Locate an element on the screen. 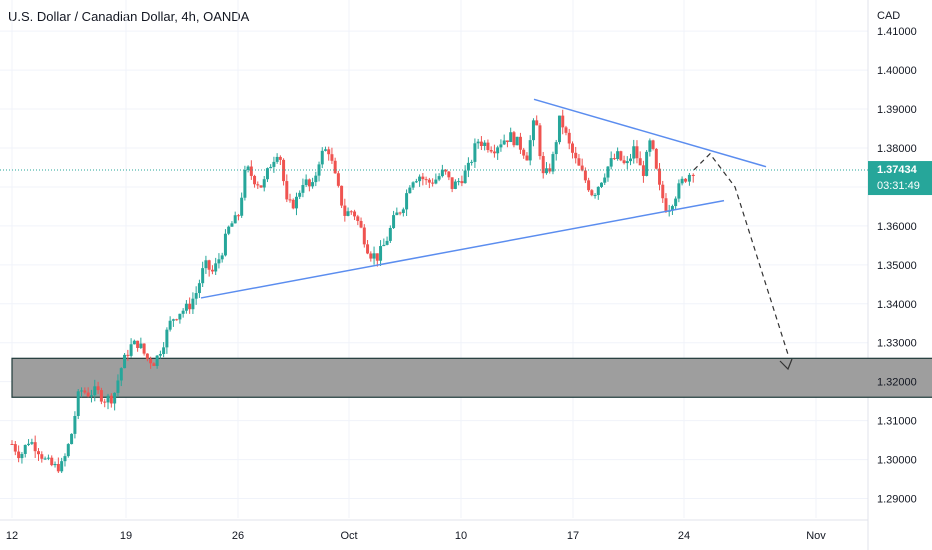  support-zone is located at coordinates (471, 377).